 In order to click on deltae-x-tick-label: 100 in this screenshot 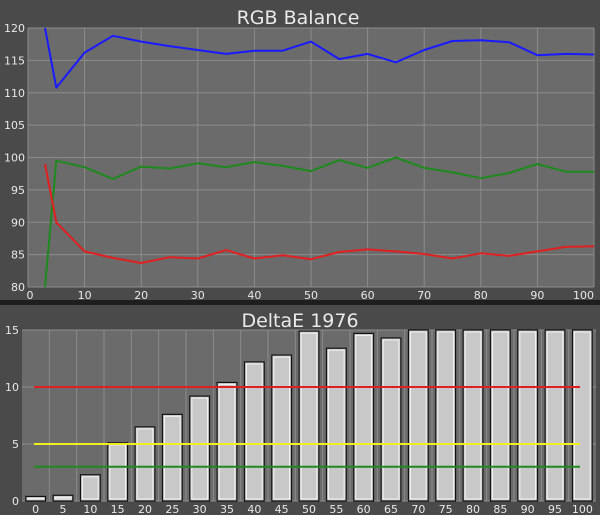, I will do `click(582, 509)`.